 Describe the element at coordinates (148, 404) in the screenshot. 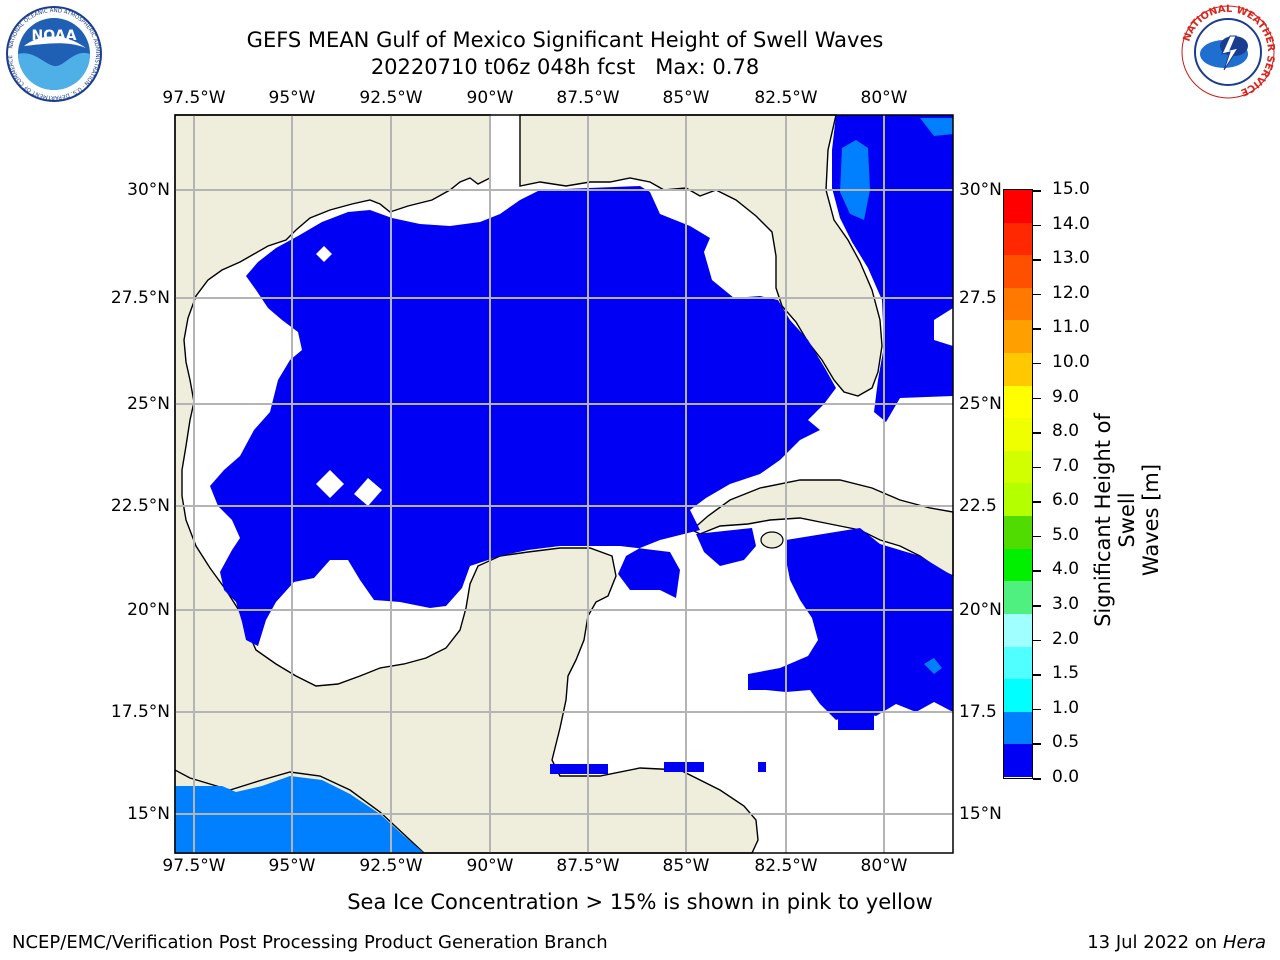

I see `lat-label: 25°N` at that location.